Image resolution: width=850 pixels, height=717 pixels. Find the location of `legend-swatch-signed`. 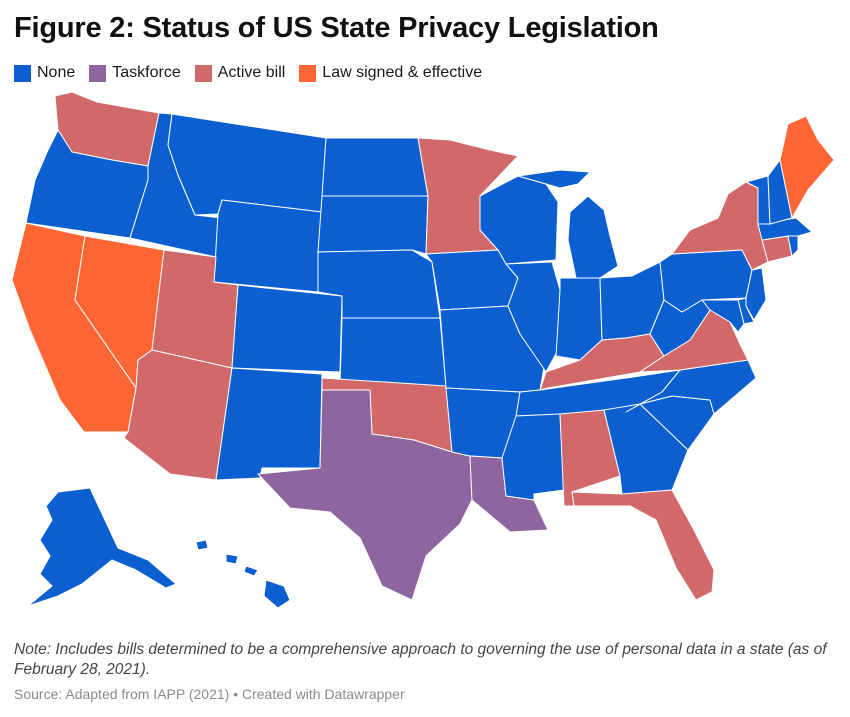

legend-swatch-signed is located at coordinates (308, 73).